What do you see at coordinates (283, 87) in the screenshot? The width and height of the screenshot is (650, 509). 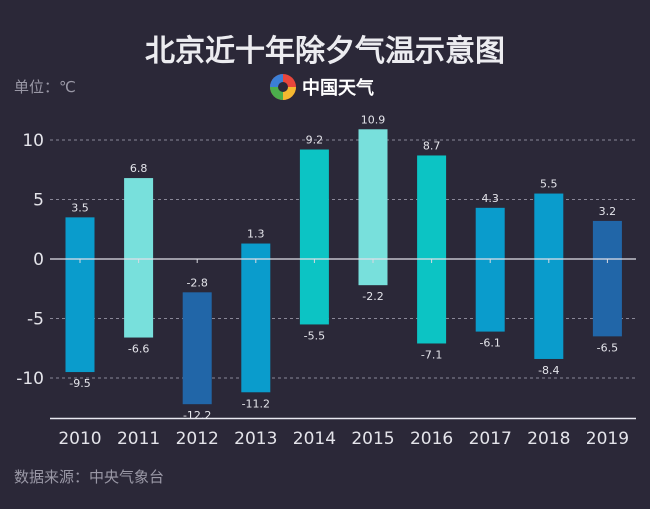 I see `pinwheel-logo-icon` at bounding box center [283, 87].